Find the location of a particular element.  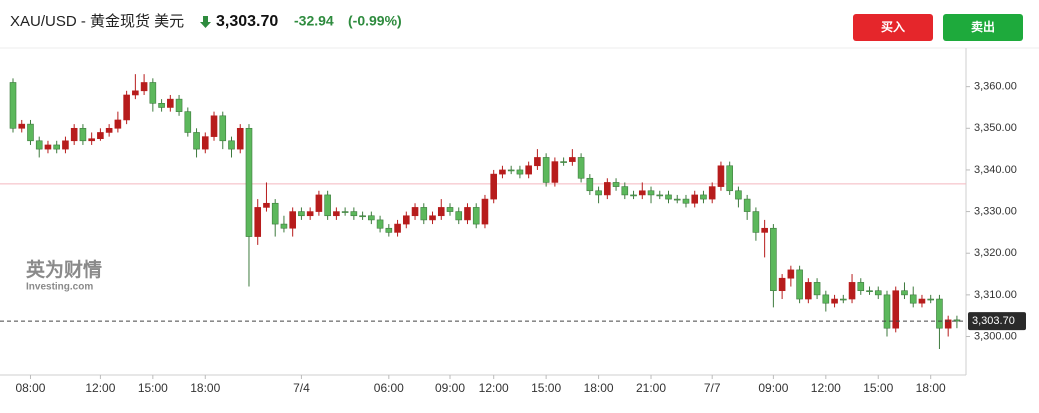

watermark-en: Investing.com is located at coordinates (59, 287).